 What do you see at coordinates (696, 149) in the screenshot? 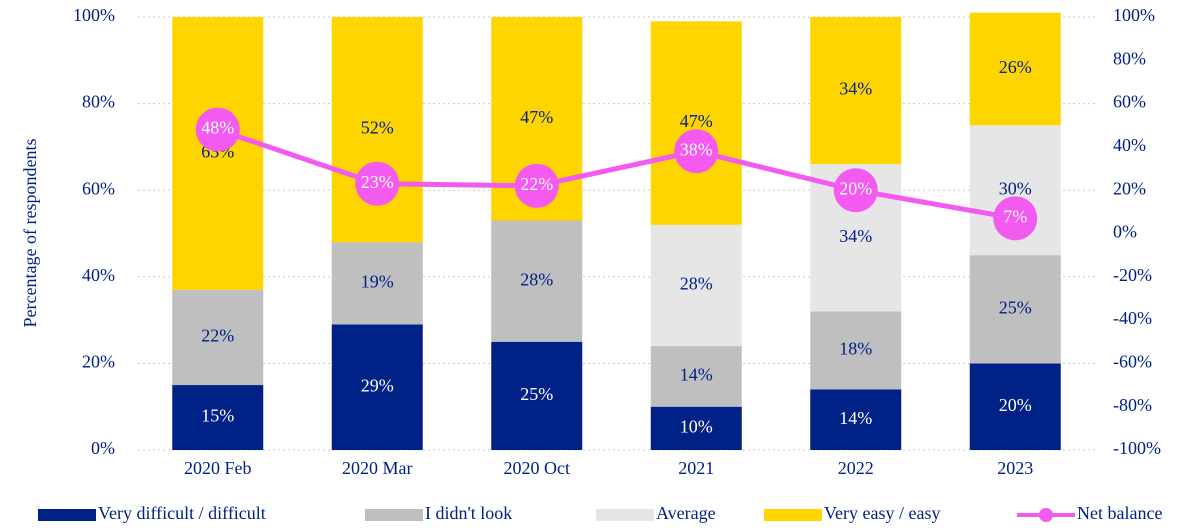
I see `data-label: 38%` at bounding box center [696, 149].